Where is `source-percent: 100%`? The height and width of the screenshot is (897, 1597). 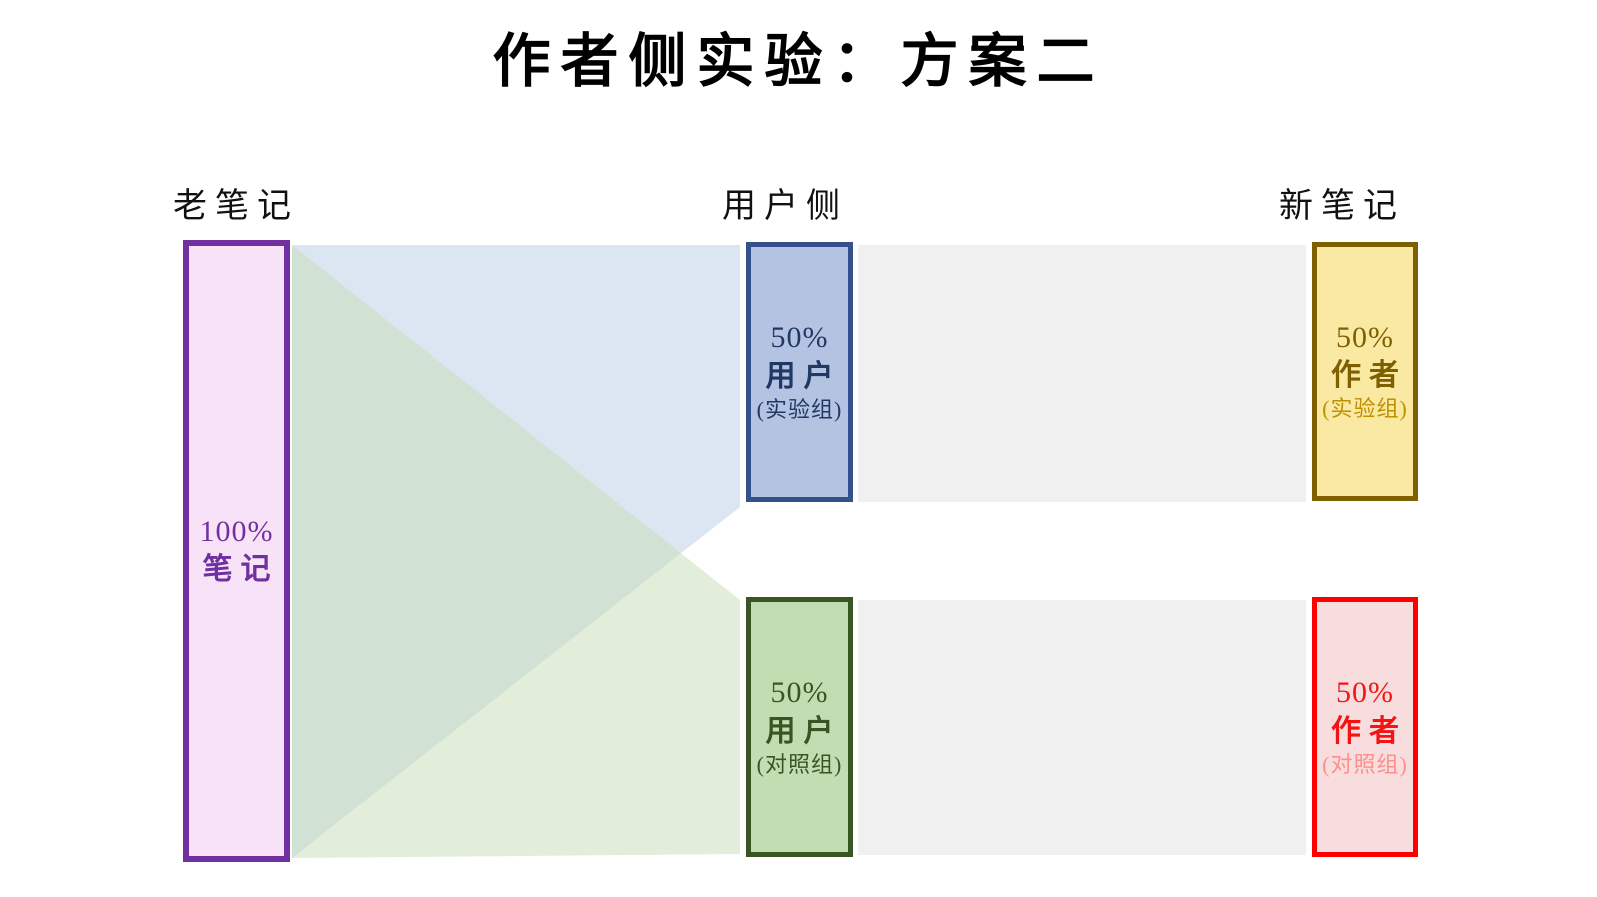
source-percent: 100% is located at coordinates (236, 531).